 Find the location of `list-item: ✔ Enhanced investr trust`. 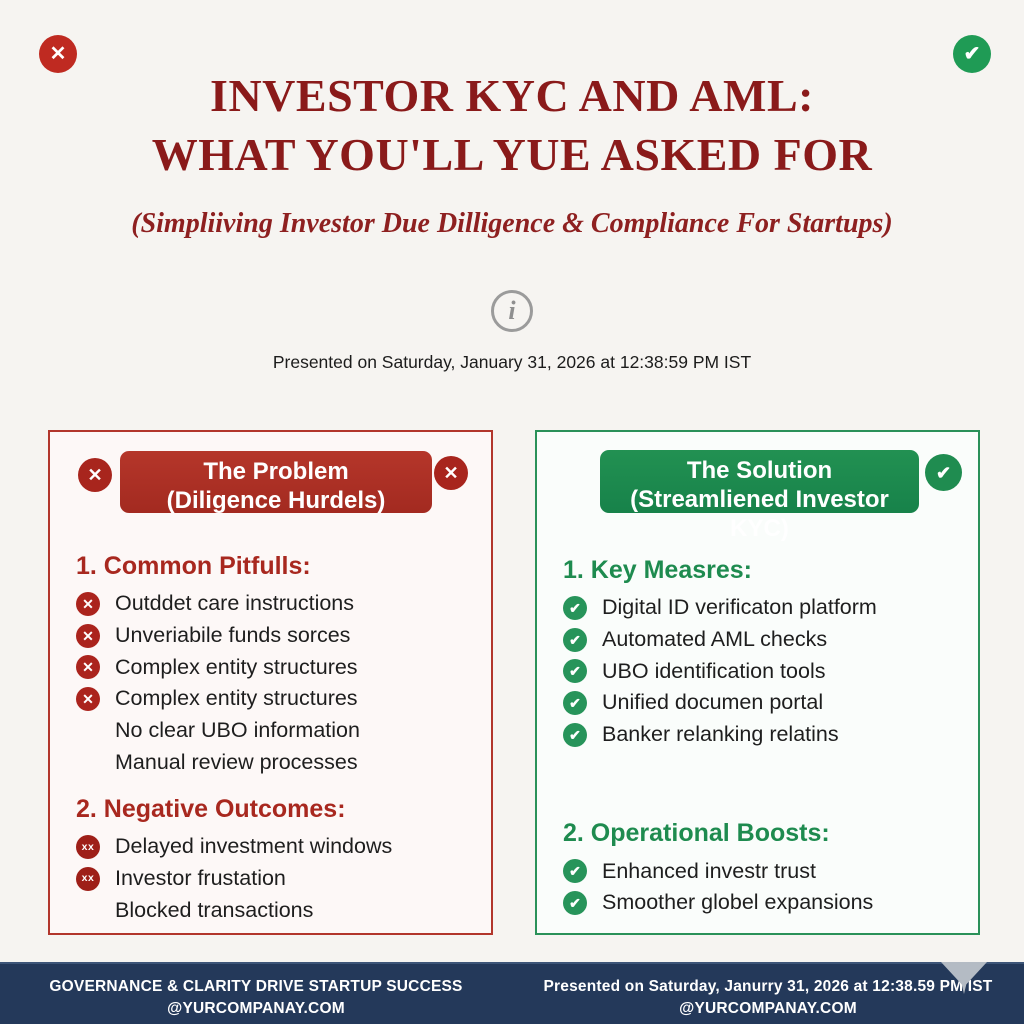

list-item: ✔ Enhanced investr trust is located at coordinates (763, 871).